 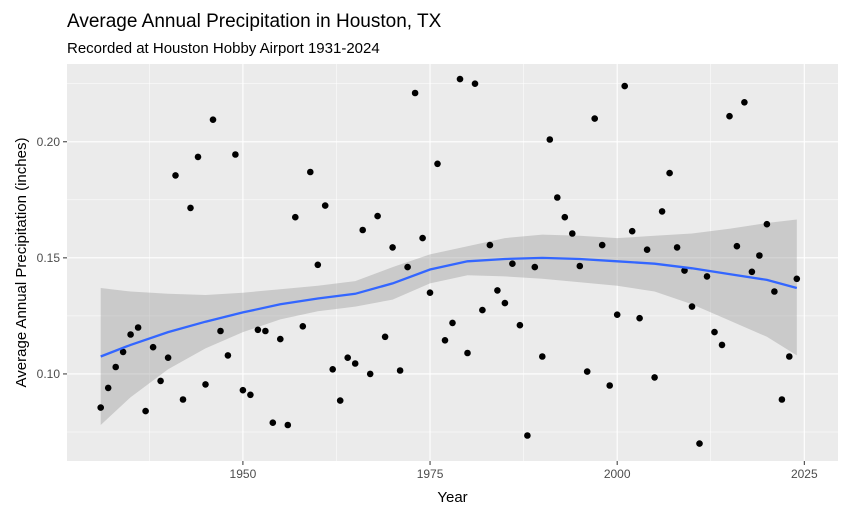 What do you see at coordinates (482, 310) in the screenshot?
I see `data-point-1982` at bounding box center [482, 310].